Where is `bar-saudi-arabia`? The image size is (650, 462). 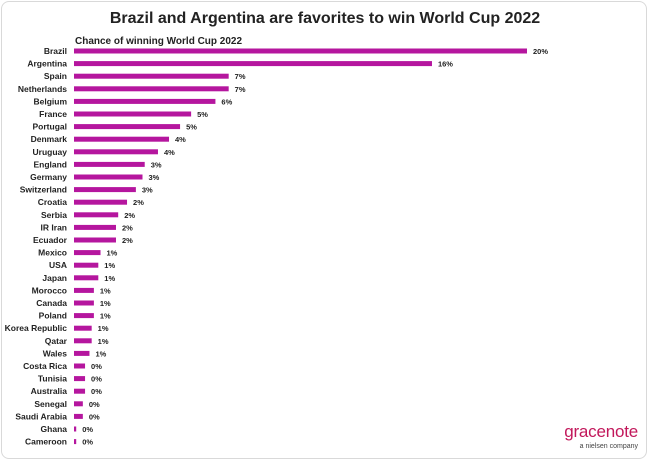 bar-saudi-arabia is located at coordinates (78, 416).